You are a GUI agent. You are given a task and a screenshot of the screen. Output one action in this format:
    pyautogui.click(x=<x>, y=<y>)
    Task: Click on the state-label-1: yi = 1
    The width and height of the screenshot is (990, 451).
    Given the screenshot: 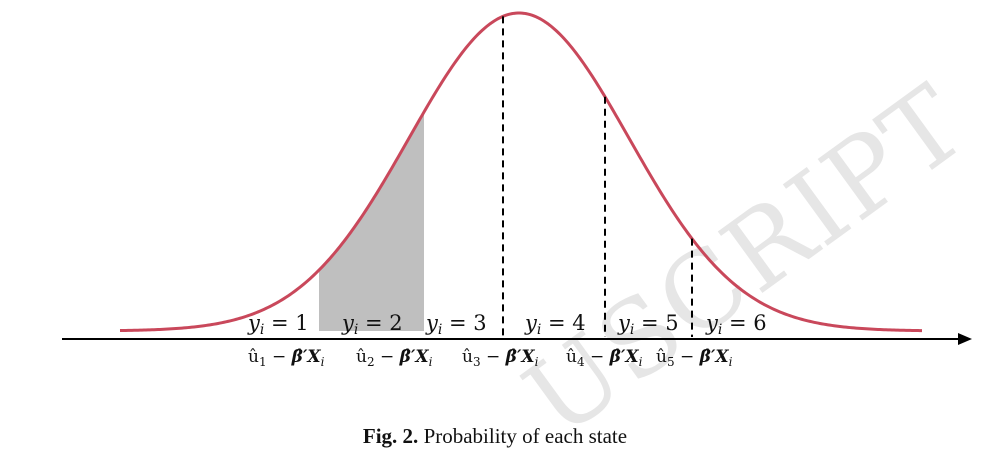 What is the action you would take?
    pyautogui.click(x=278, y=324)
    